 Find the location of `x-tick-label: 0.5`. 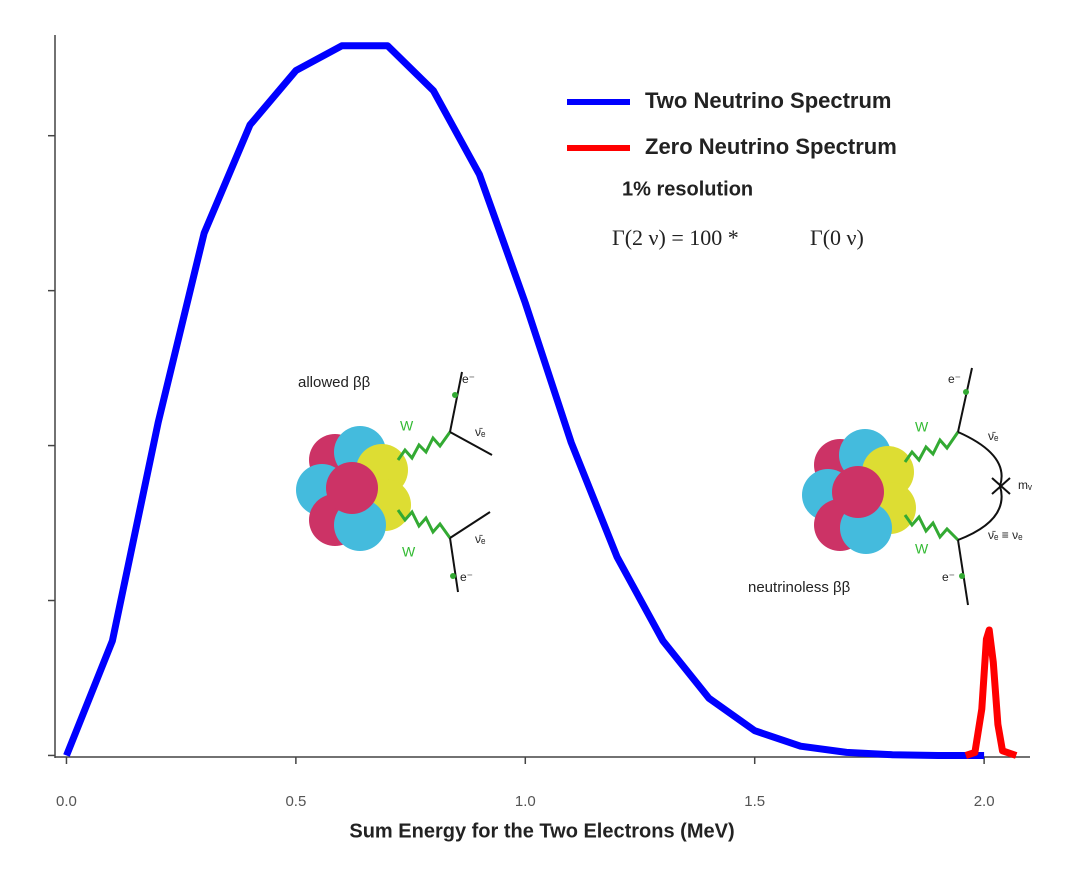

x-tick-label: 0.5 is located at coordinates (295, 801).